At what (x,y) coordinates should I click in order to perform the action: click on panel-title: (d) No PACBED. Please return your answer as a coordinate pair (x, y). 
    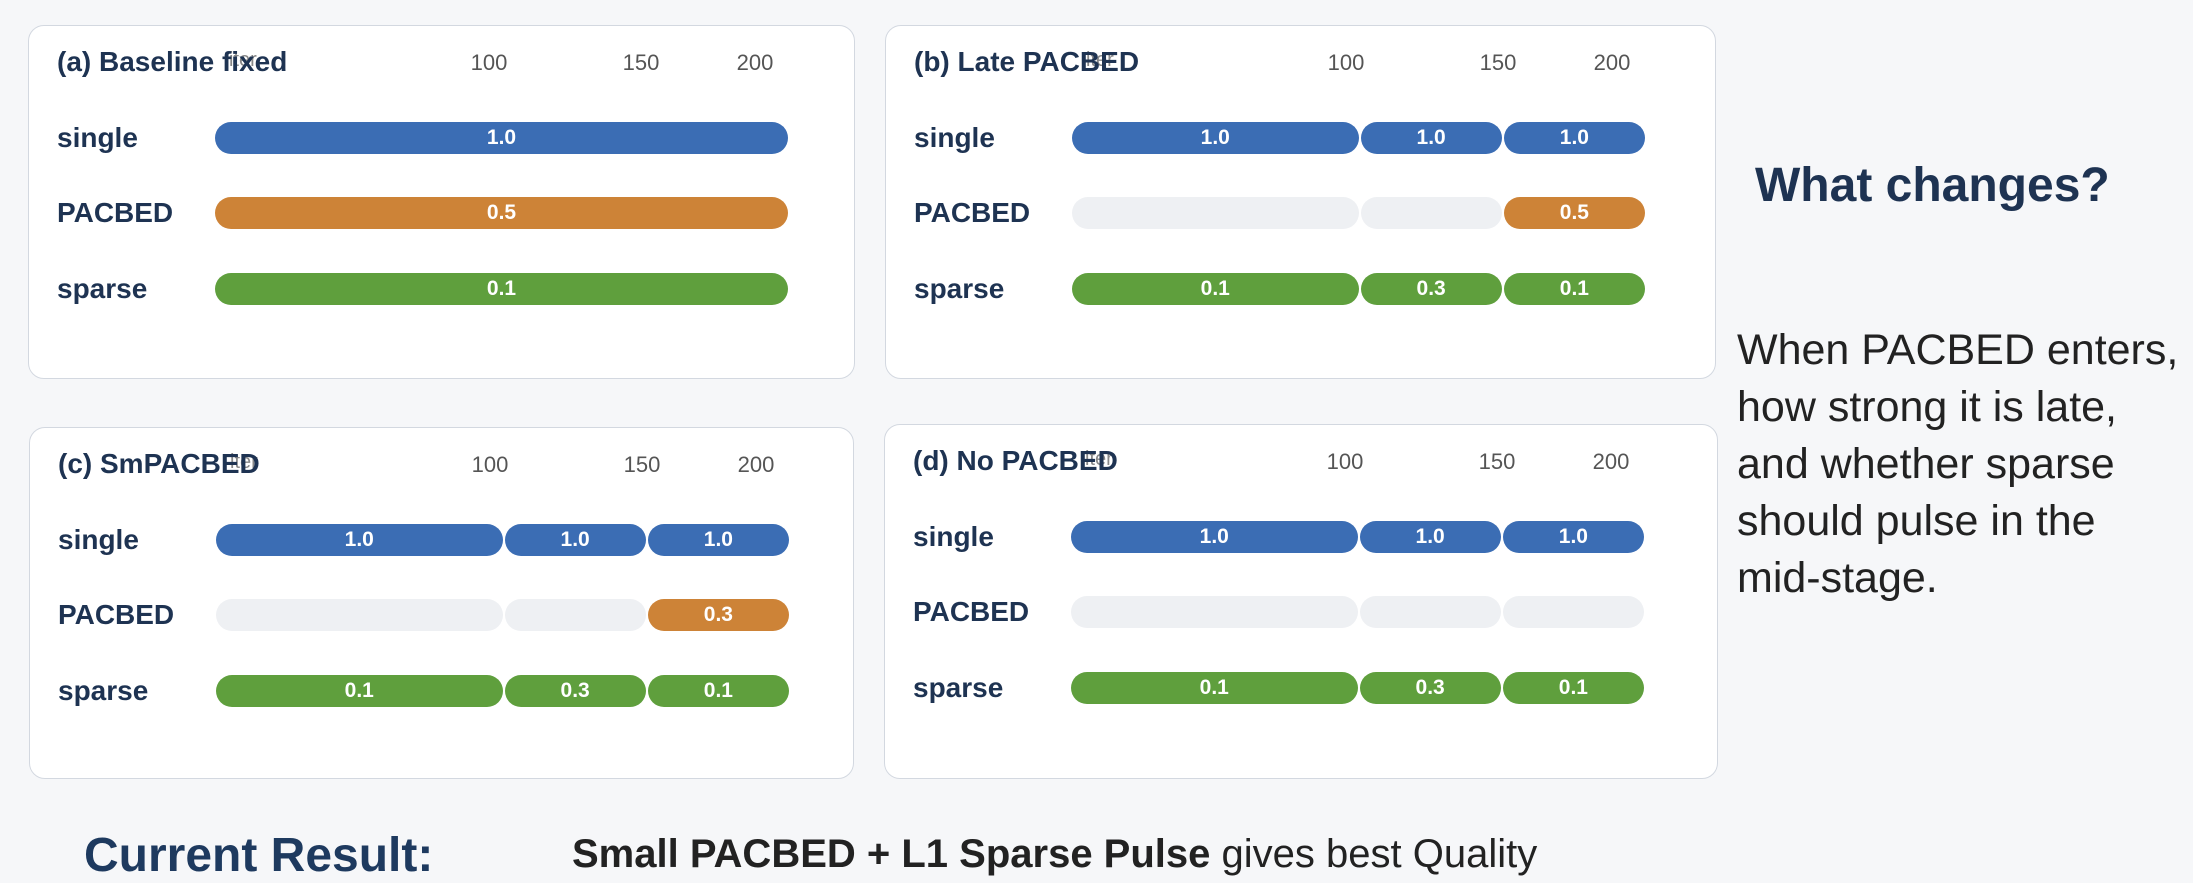
    Looking at the image, I should click on (1015, 460).